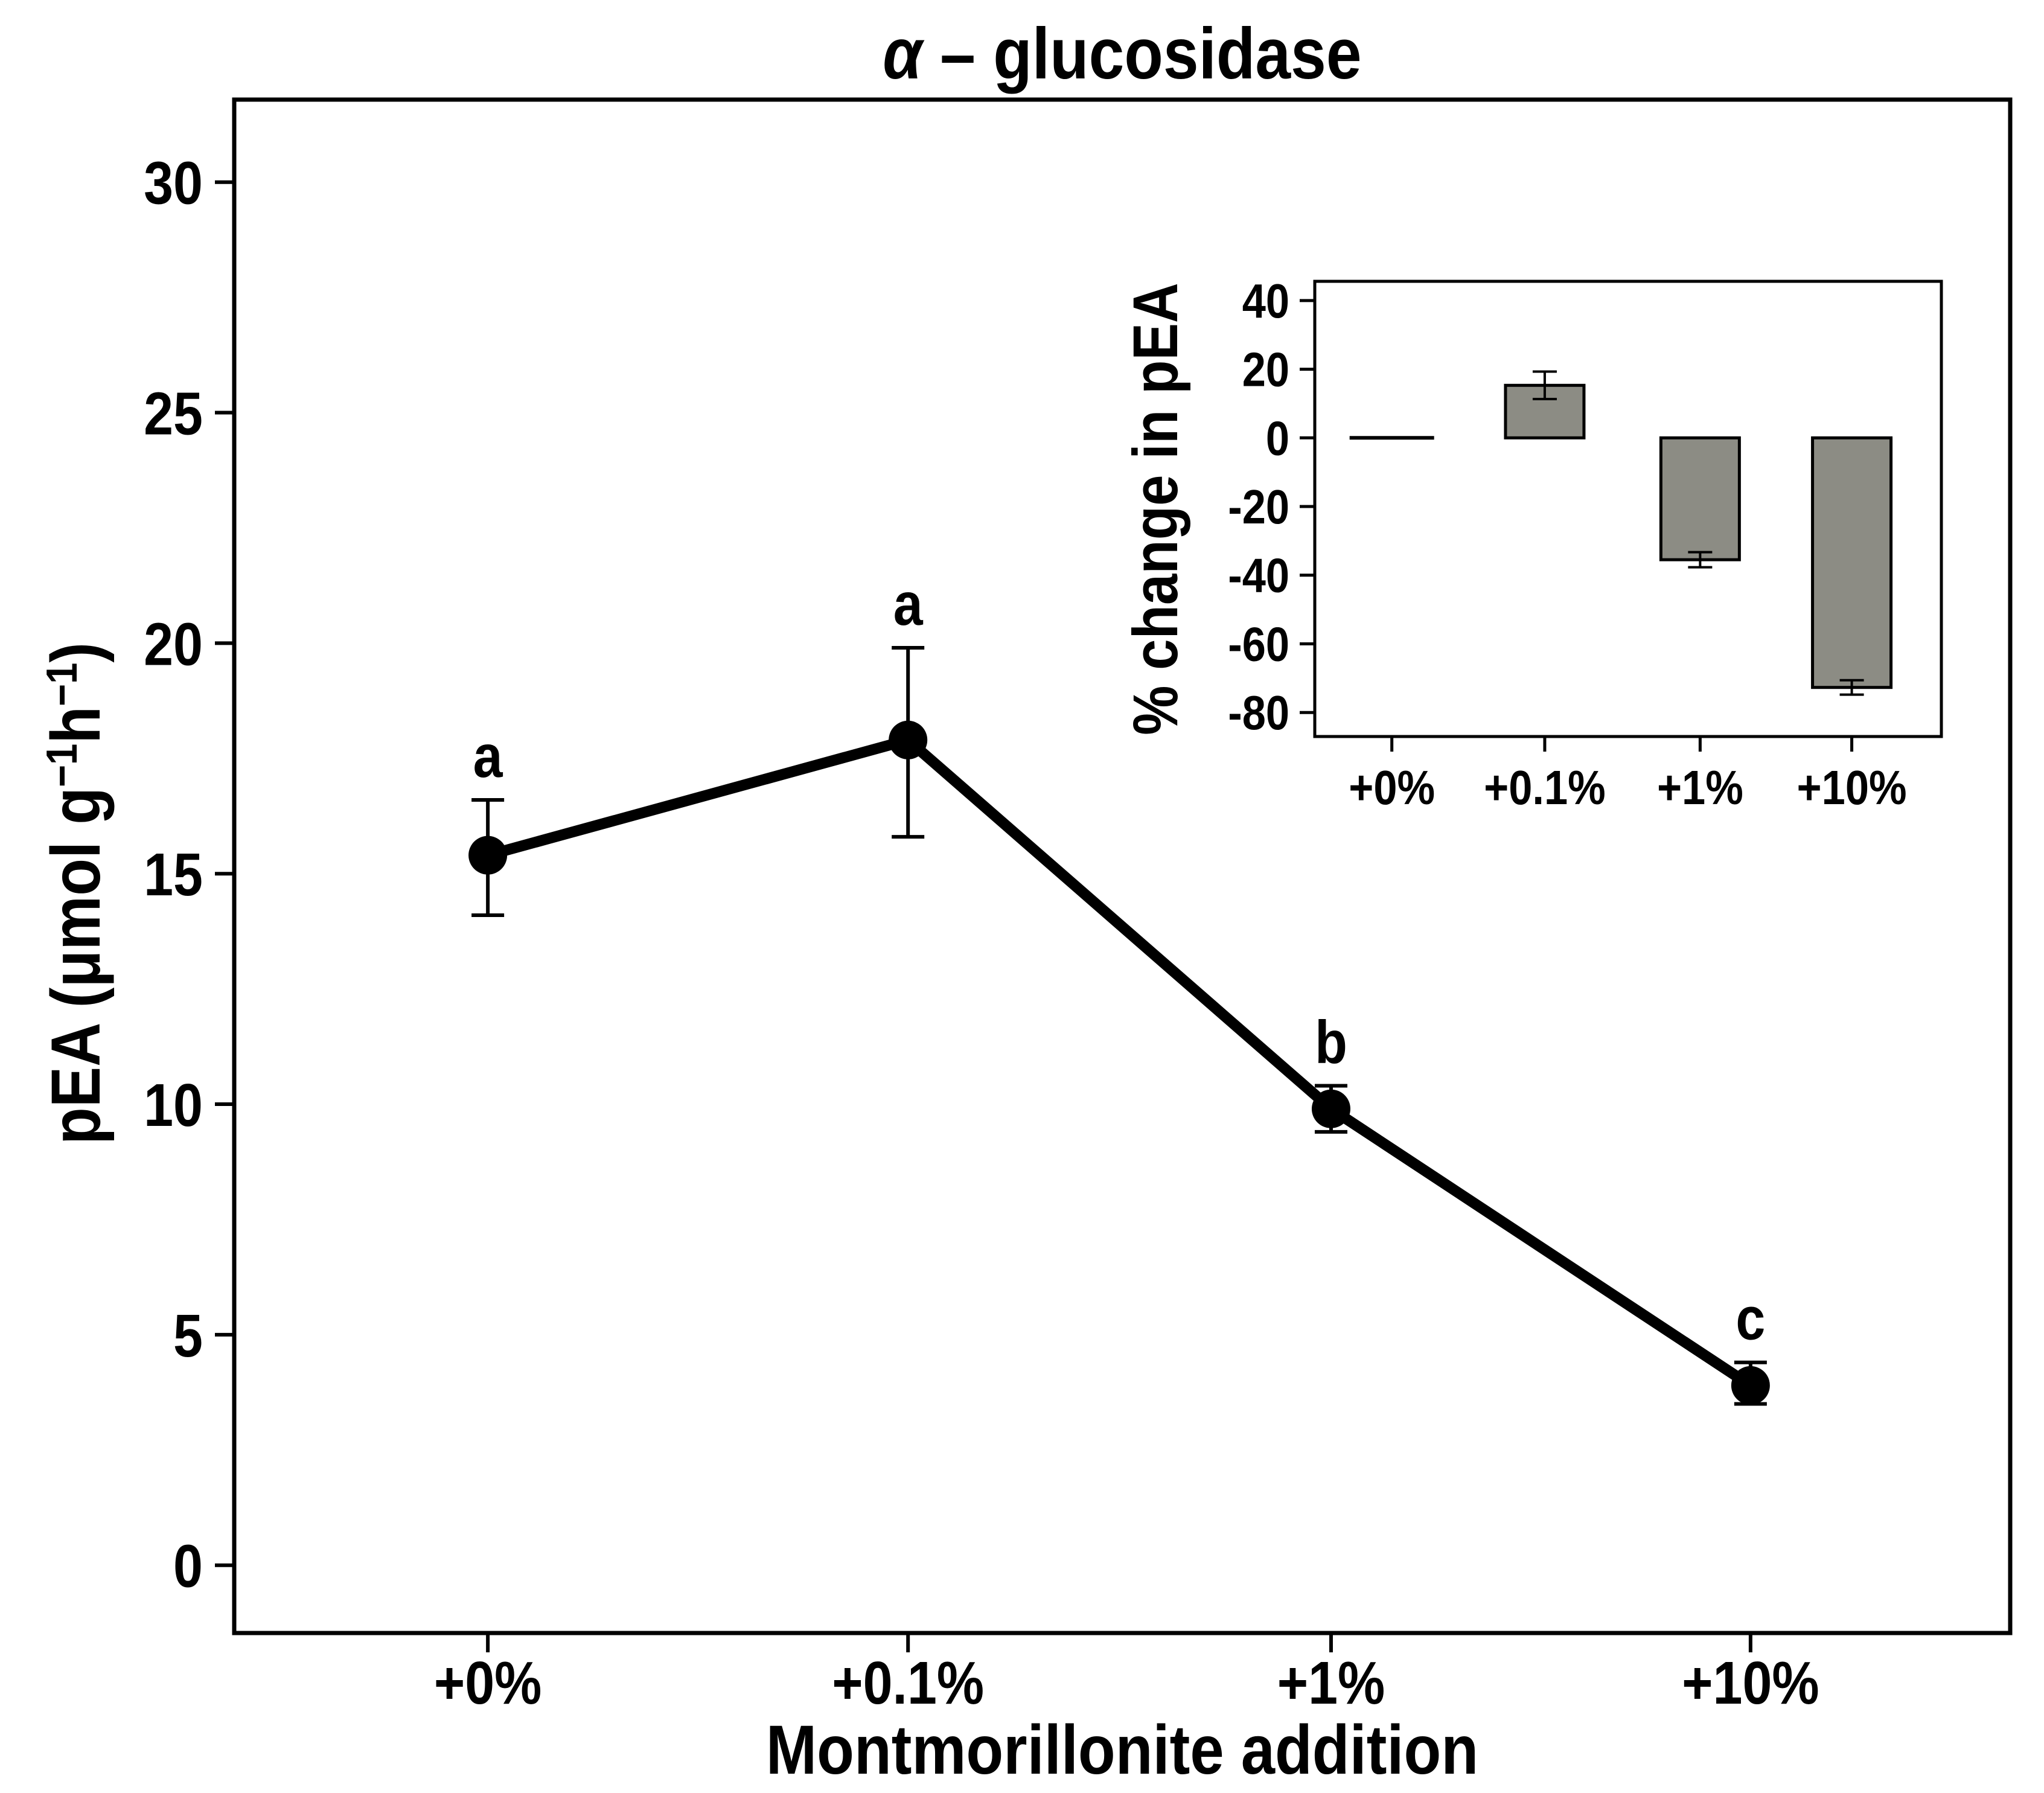  I want to click on main-y-tick-label: 15, so click(174, 874).